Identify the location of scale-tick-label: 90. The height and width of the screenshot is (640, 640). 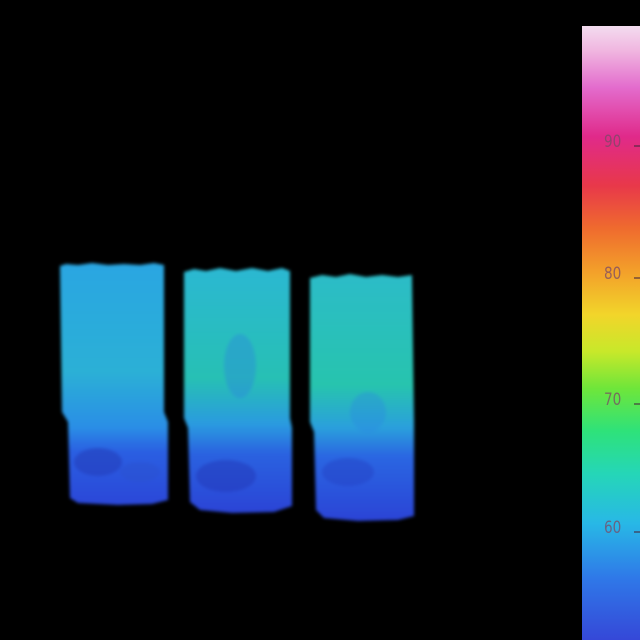
(613, 142).